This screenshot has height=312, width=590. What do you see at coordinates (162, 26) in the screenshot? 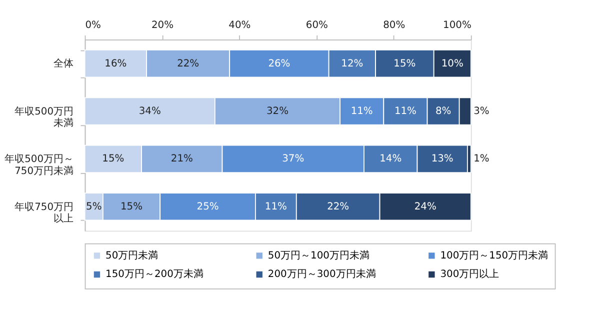
I see `x-tick-label: 20%` at bounding box center [162, 26].